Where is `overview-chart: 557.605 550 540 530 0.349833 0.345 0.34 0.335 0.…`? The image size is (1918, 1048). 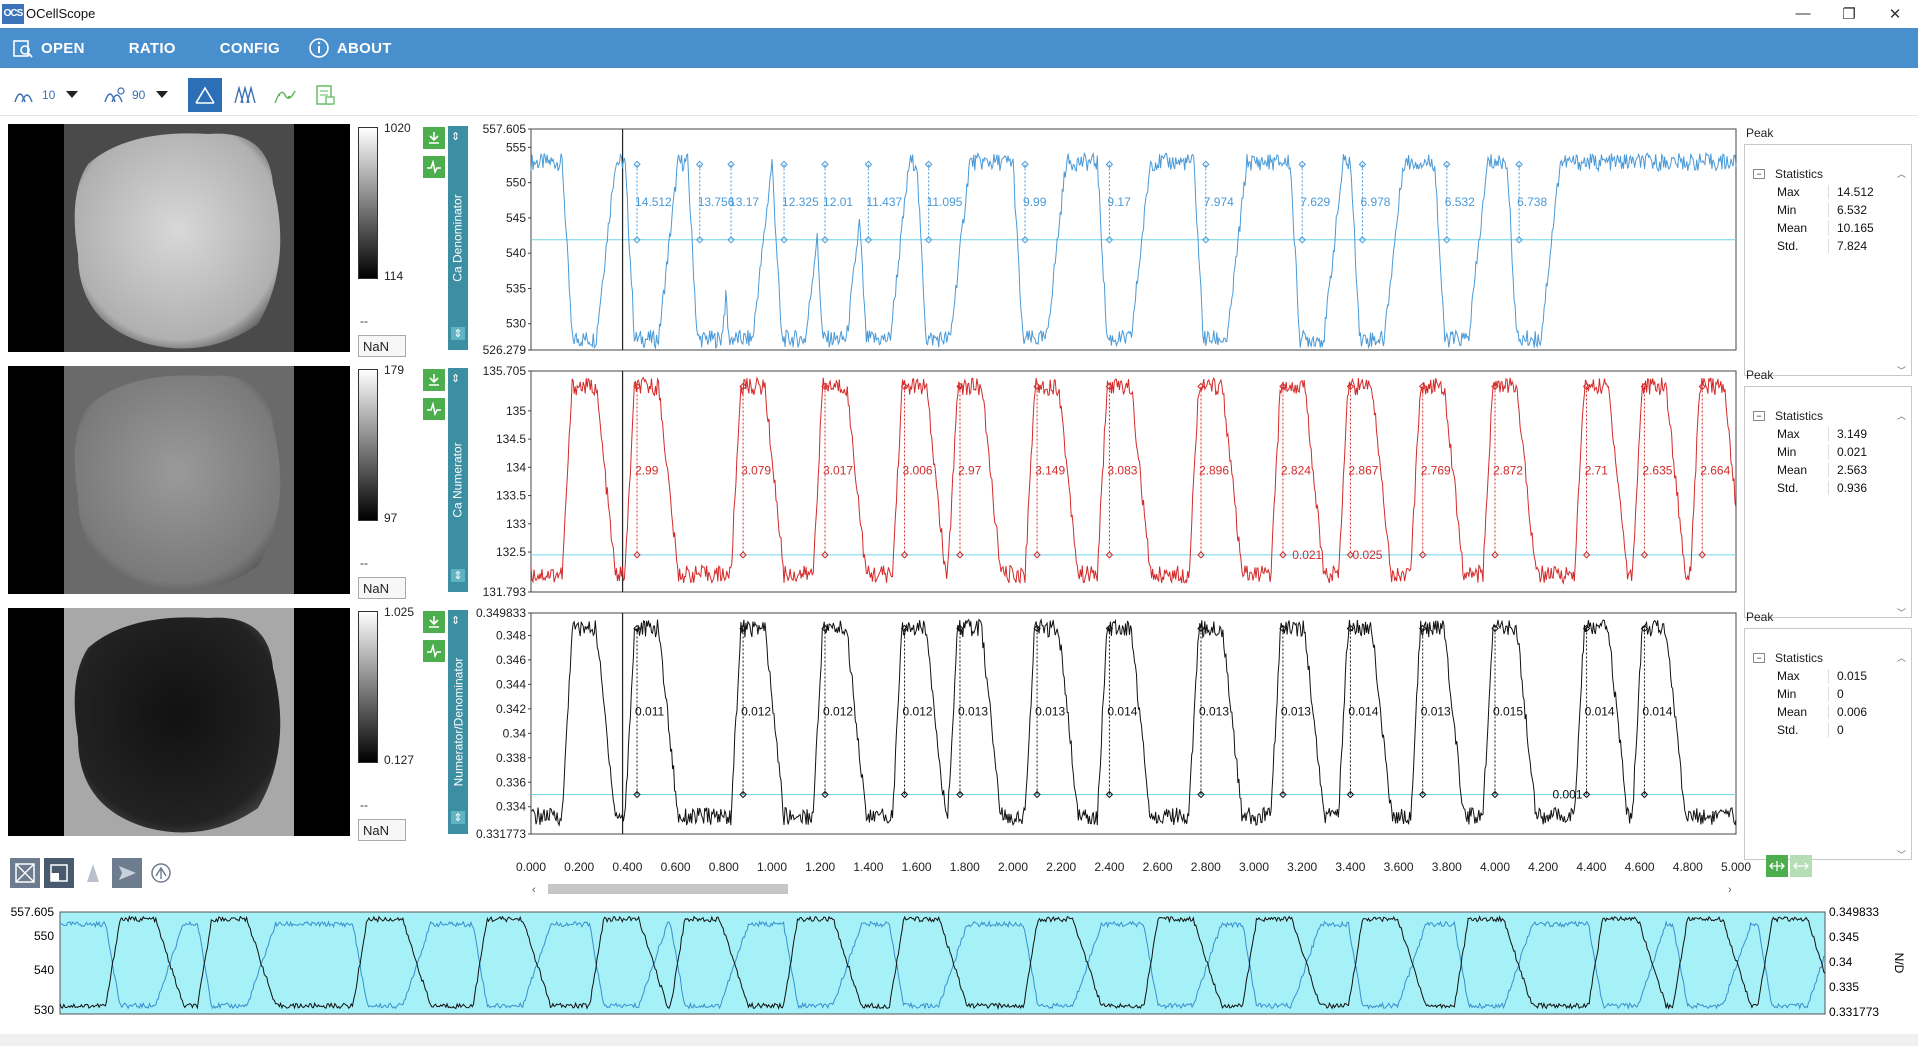
overview-chart: 557.605 550 540 530 0.349833 0.345 0.34 0.335 0.… is located at coordinates (959, 974).